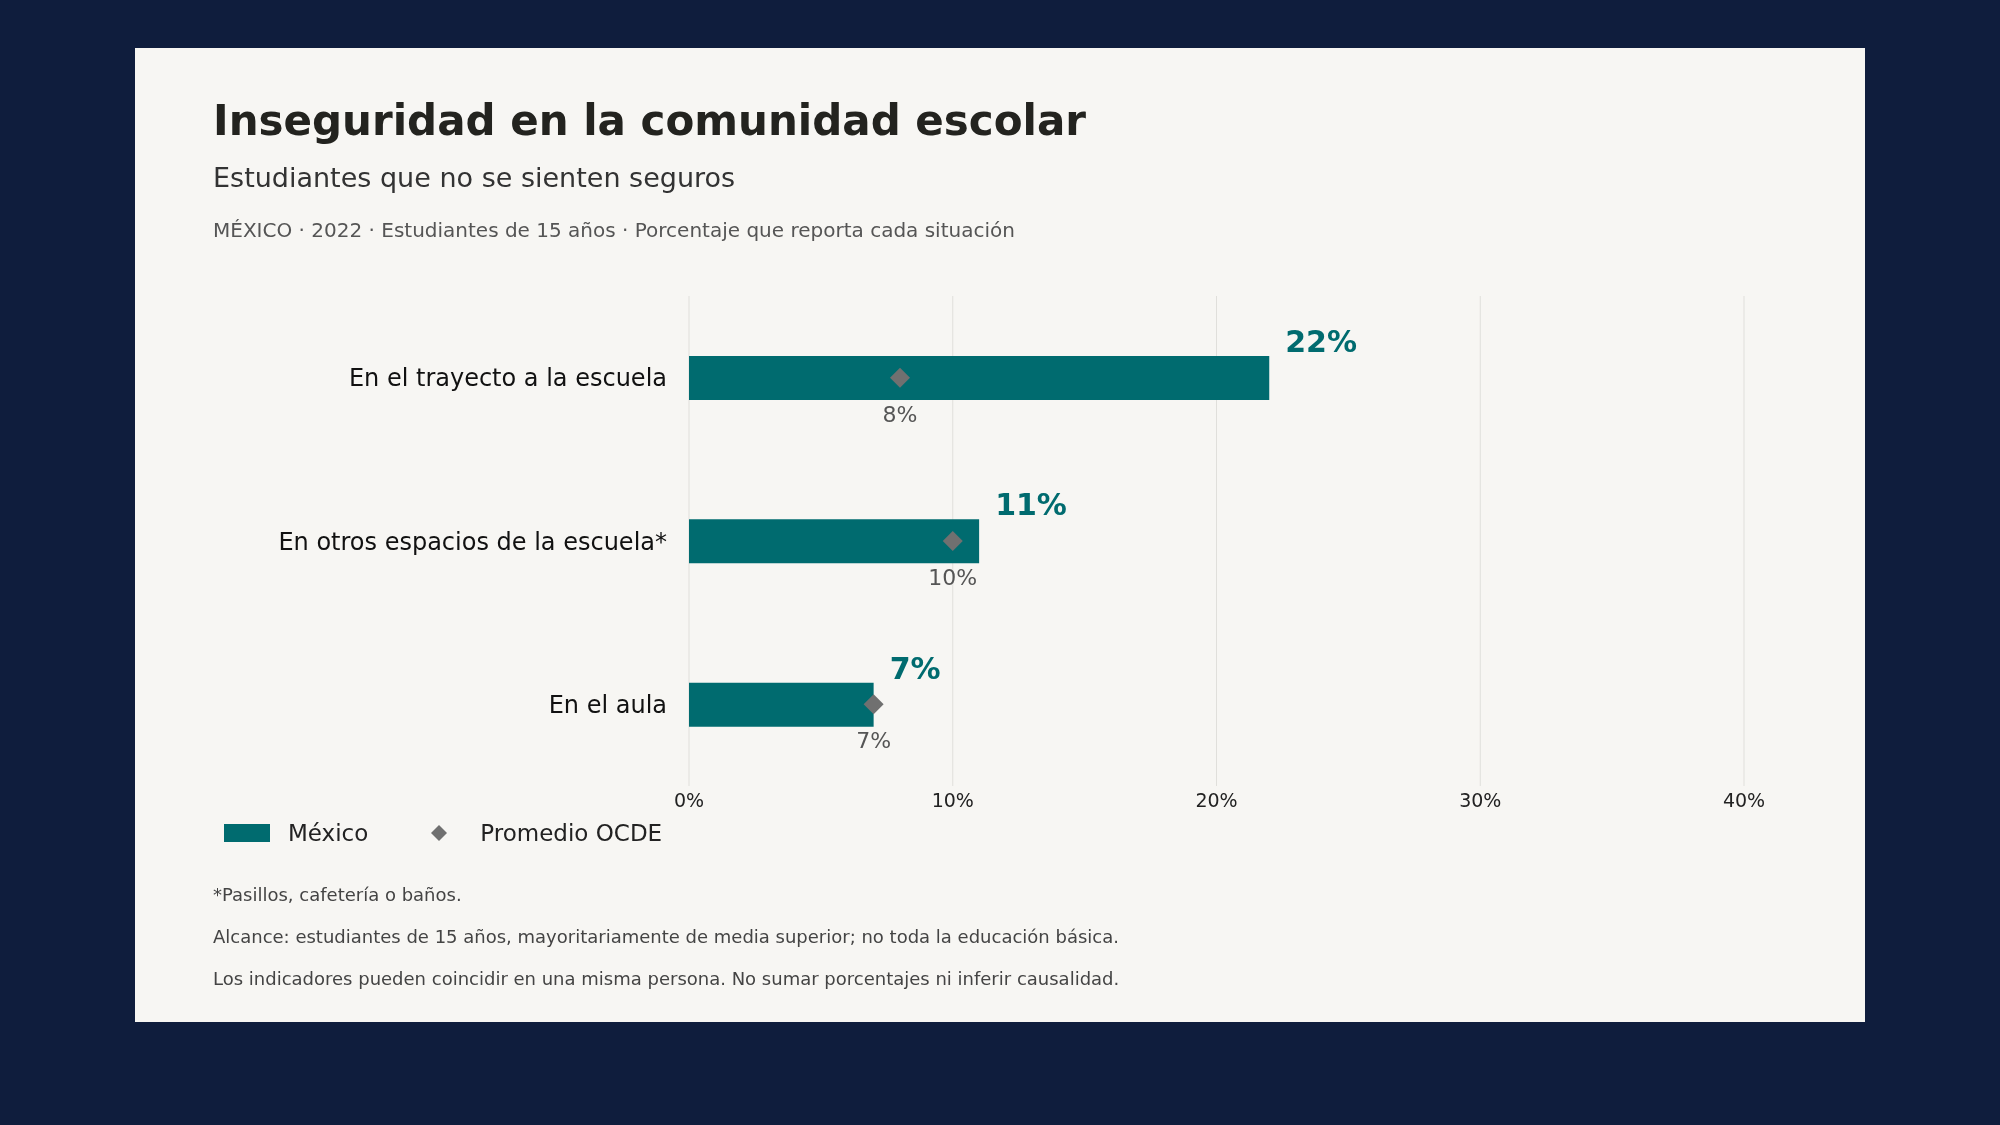 The image size is (2000, 1125). I want to click on data-label: 22%, so click(1321, 341).